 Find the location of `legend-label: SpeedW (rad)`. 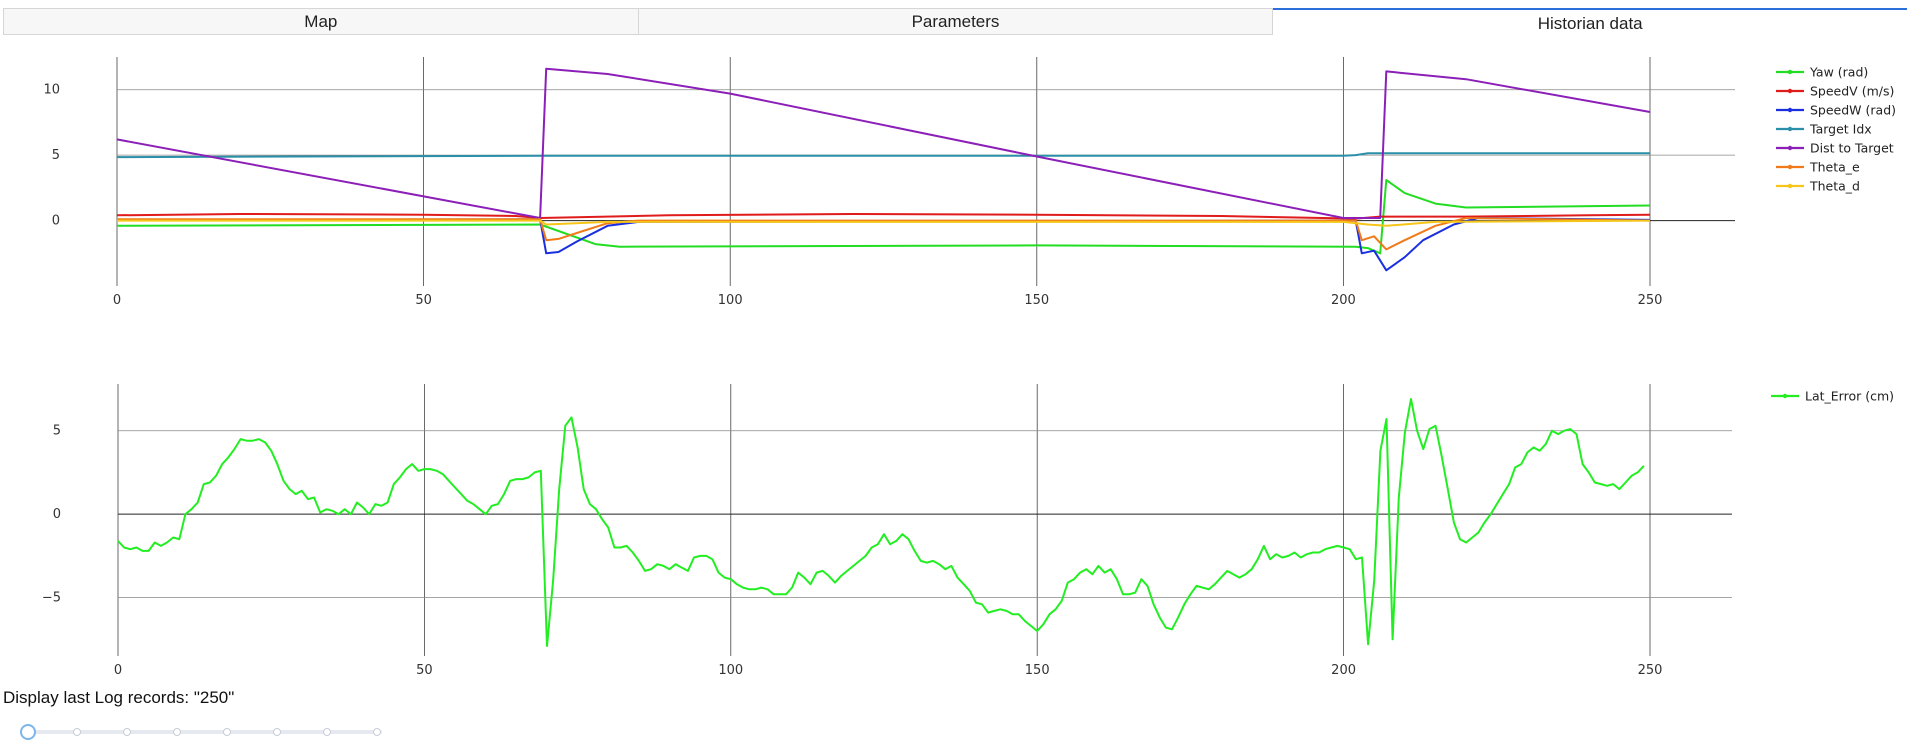

legend-label: SpeedW (rad) is located at coordinates (1853, 110).